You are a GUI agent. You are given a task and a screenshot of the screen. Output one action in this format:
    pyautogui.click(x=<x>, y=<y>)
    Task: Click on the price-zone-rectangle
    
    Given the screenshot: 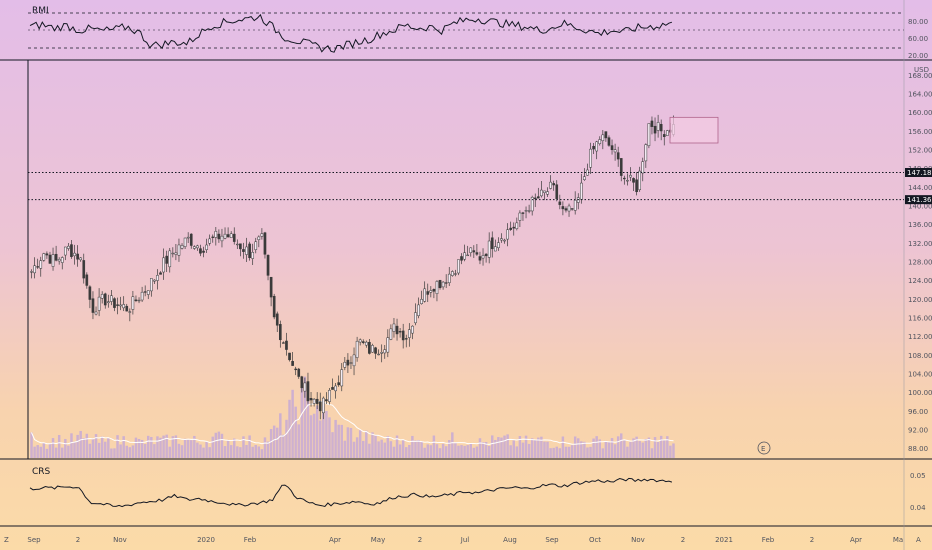 What is the action you would take?
    pyautogui.click(x=694, y=130)
    